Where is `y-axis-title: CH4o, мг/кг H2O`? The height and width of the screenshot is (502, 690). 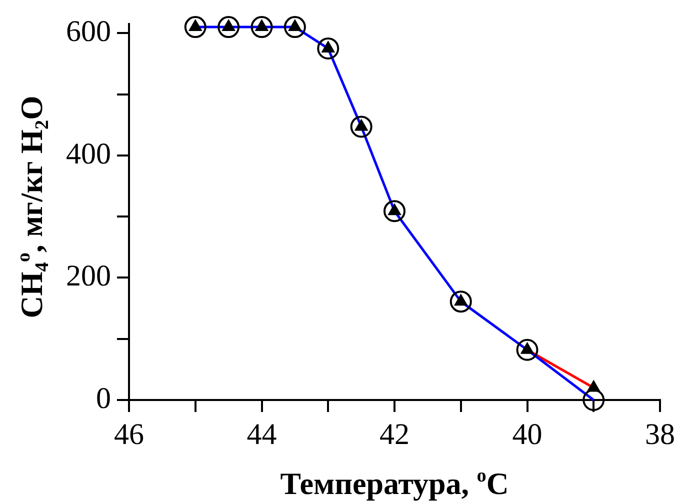
y-axis-title: CH4o, мг/кг H2O is located at coordinates (34, 207).